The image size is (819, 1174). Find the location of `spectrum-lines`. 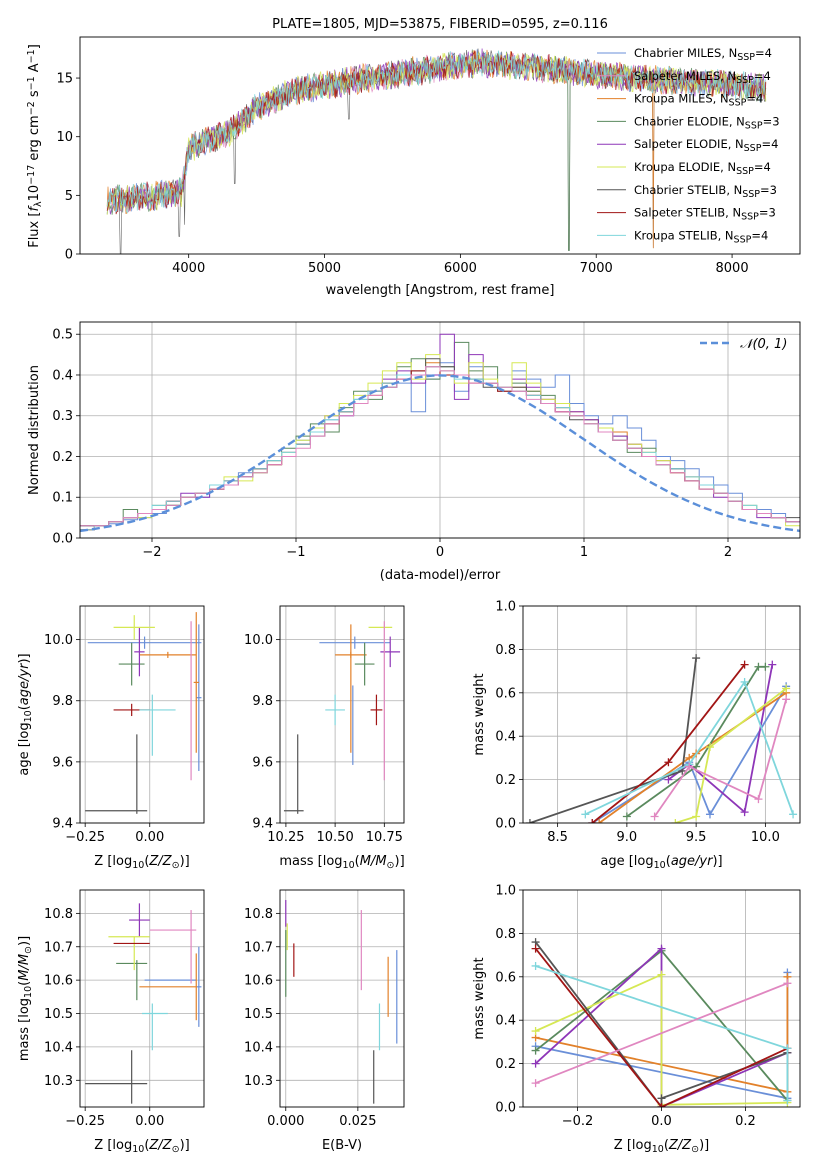

spectrum-lines is located at coordinates (436, 151).